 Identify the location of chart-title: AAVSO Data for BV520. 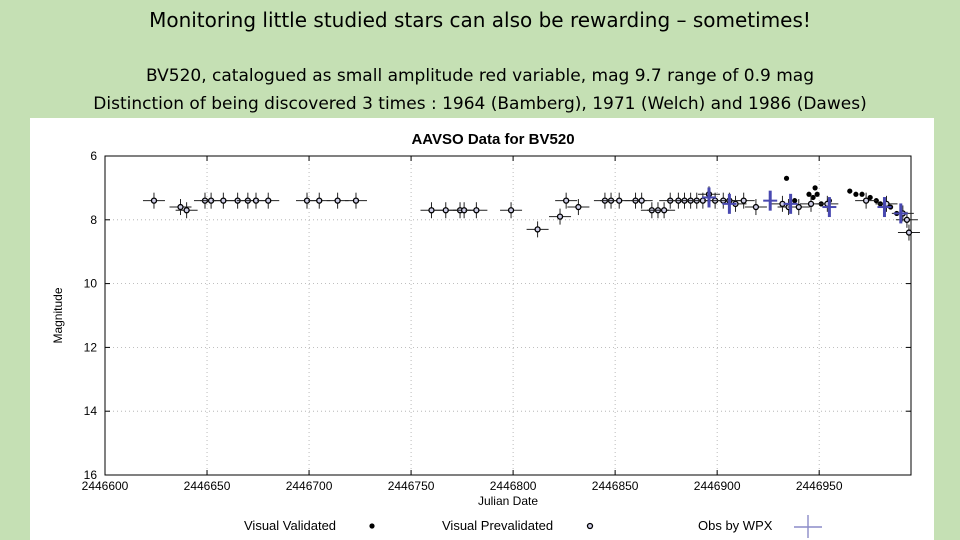
(492, 139).